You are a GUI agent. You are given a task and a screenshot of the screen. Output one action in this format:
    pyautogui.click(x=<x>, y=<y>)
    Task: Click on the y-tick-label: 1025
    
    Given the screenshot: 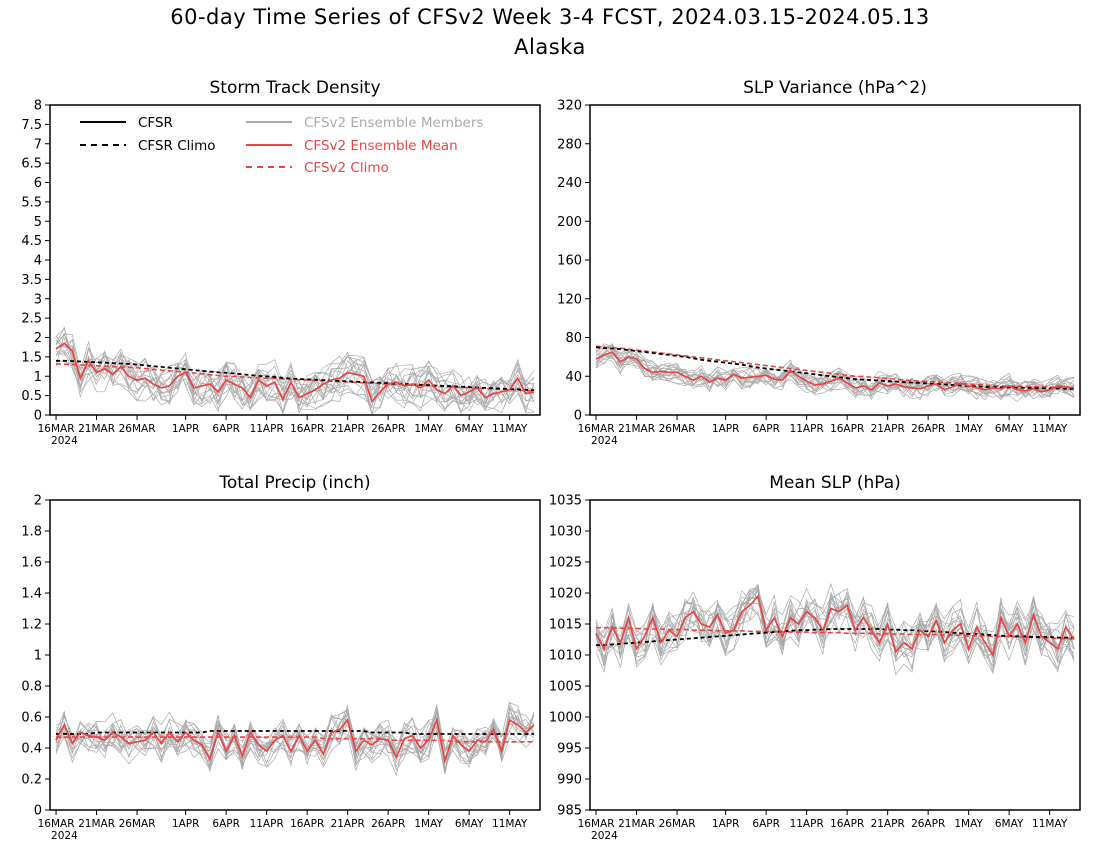 What is the action you would take?
    pyautogui.click(x=565, y=563)
    